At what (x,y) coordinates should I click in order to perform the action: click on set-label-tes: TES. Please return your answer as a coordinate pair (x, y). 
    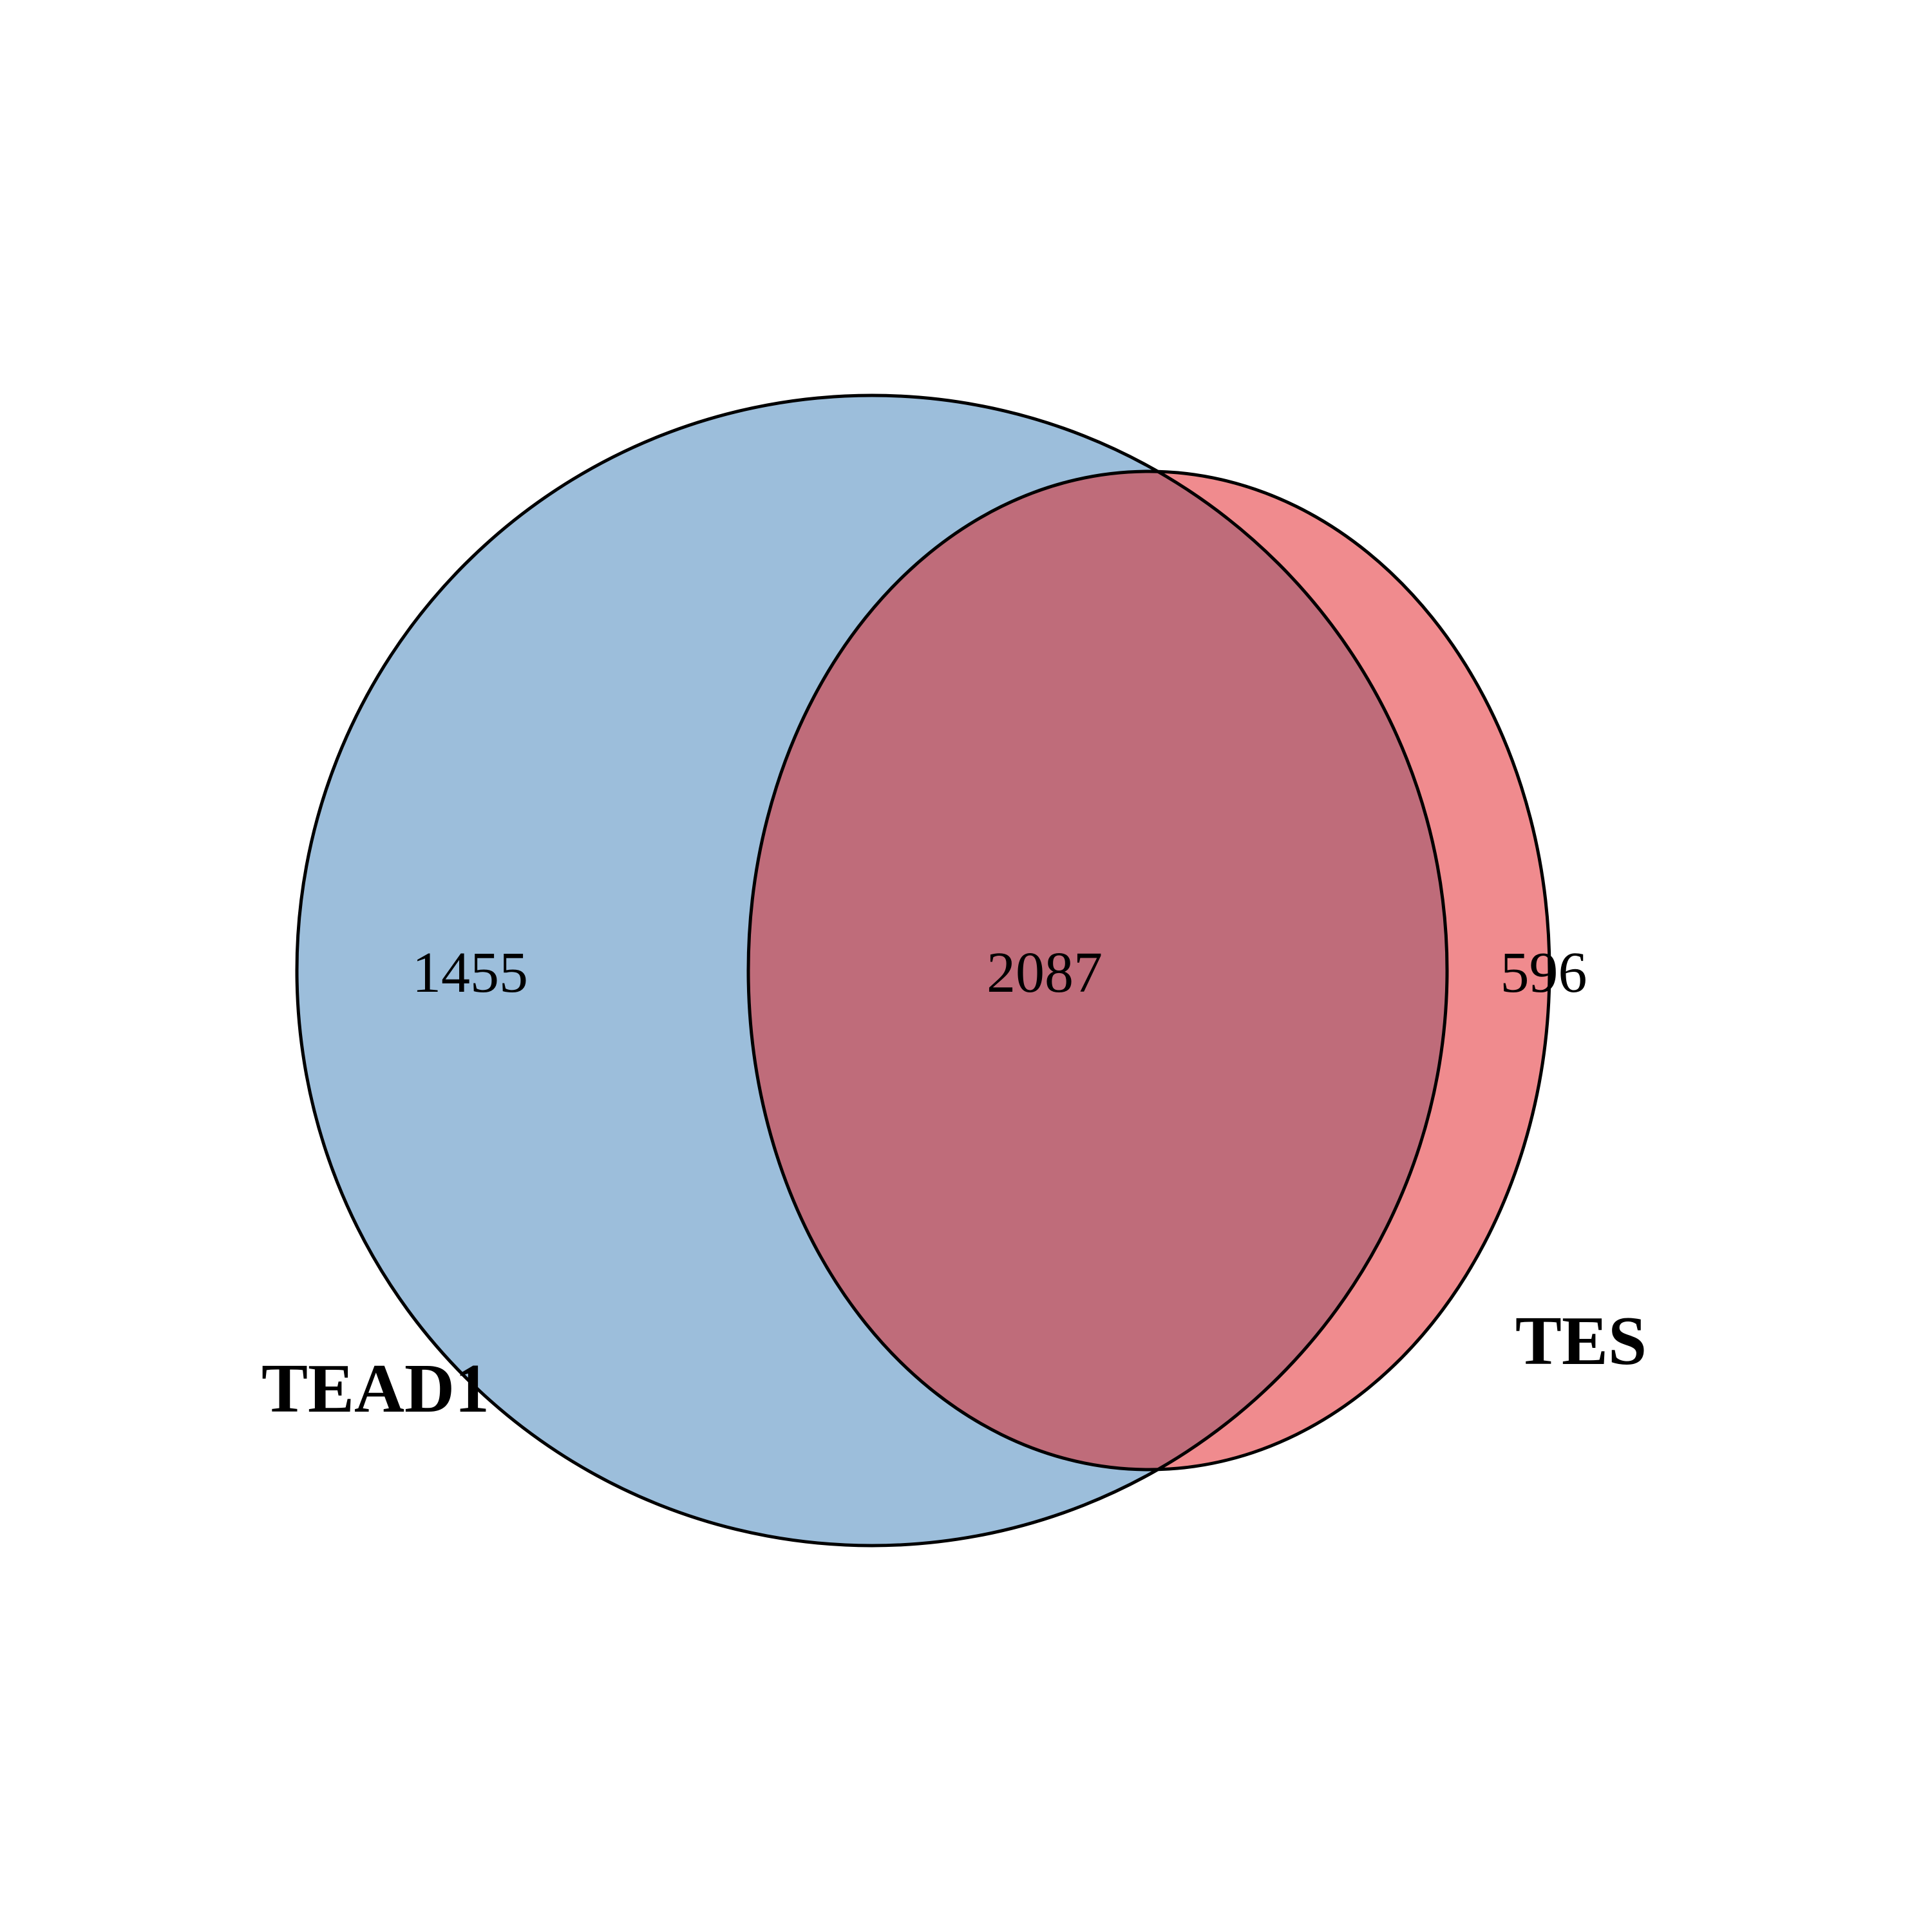
    Looking at the image, I should click on (1581, 1341).